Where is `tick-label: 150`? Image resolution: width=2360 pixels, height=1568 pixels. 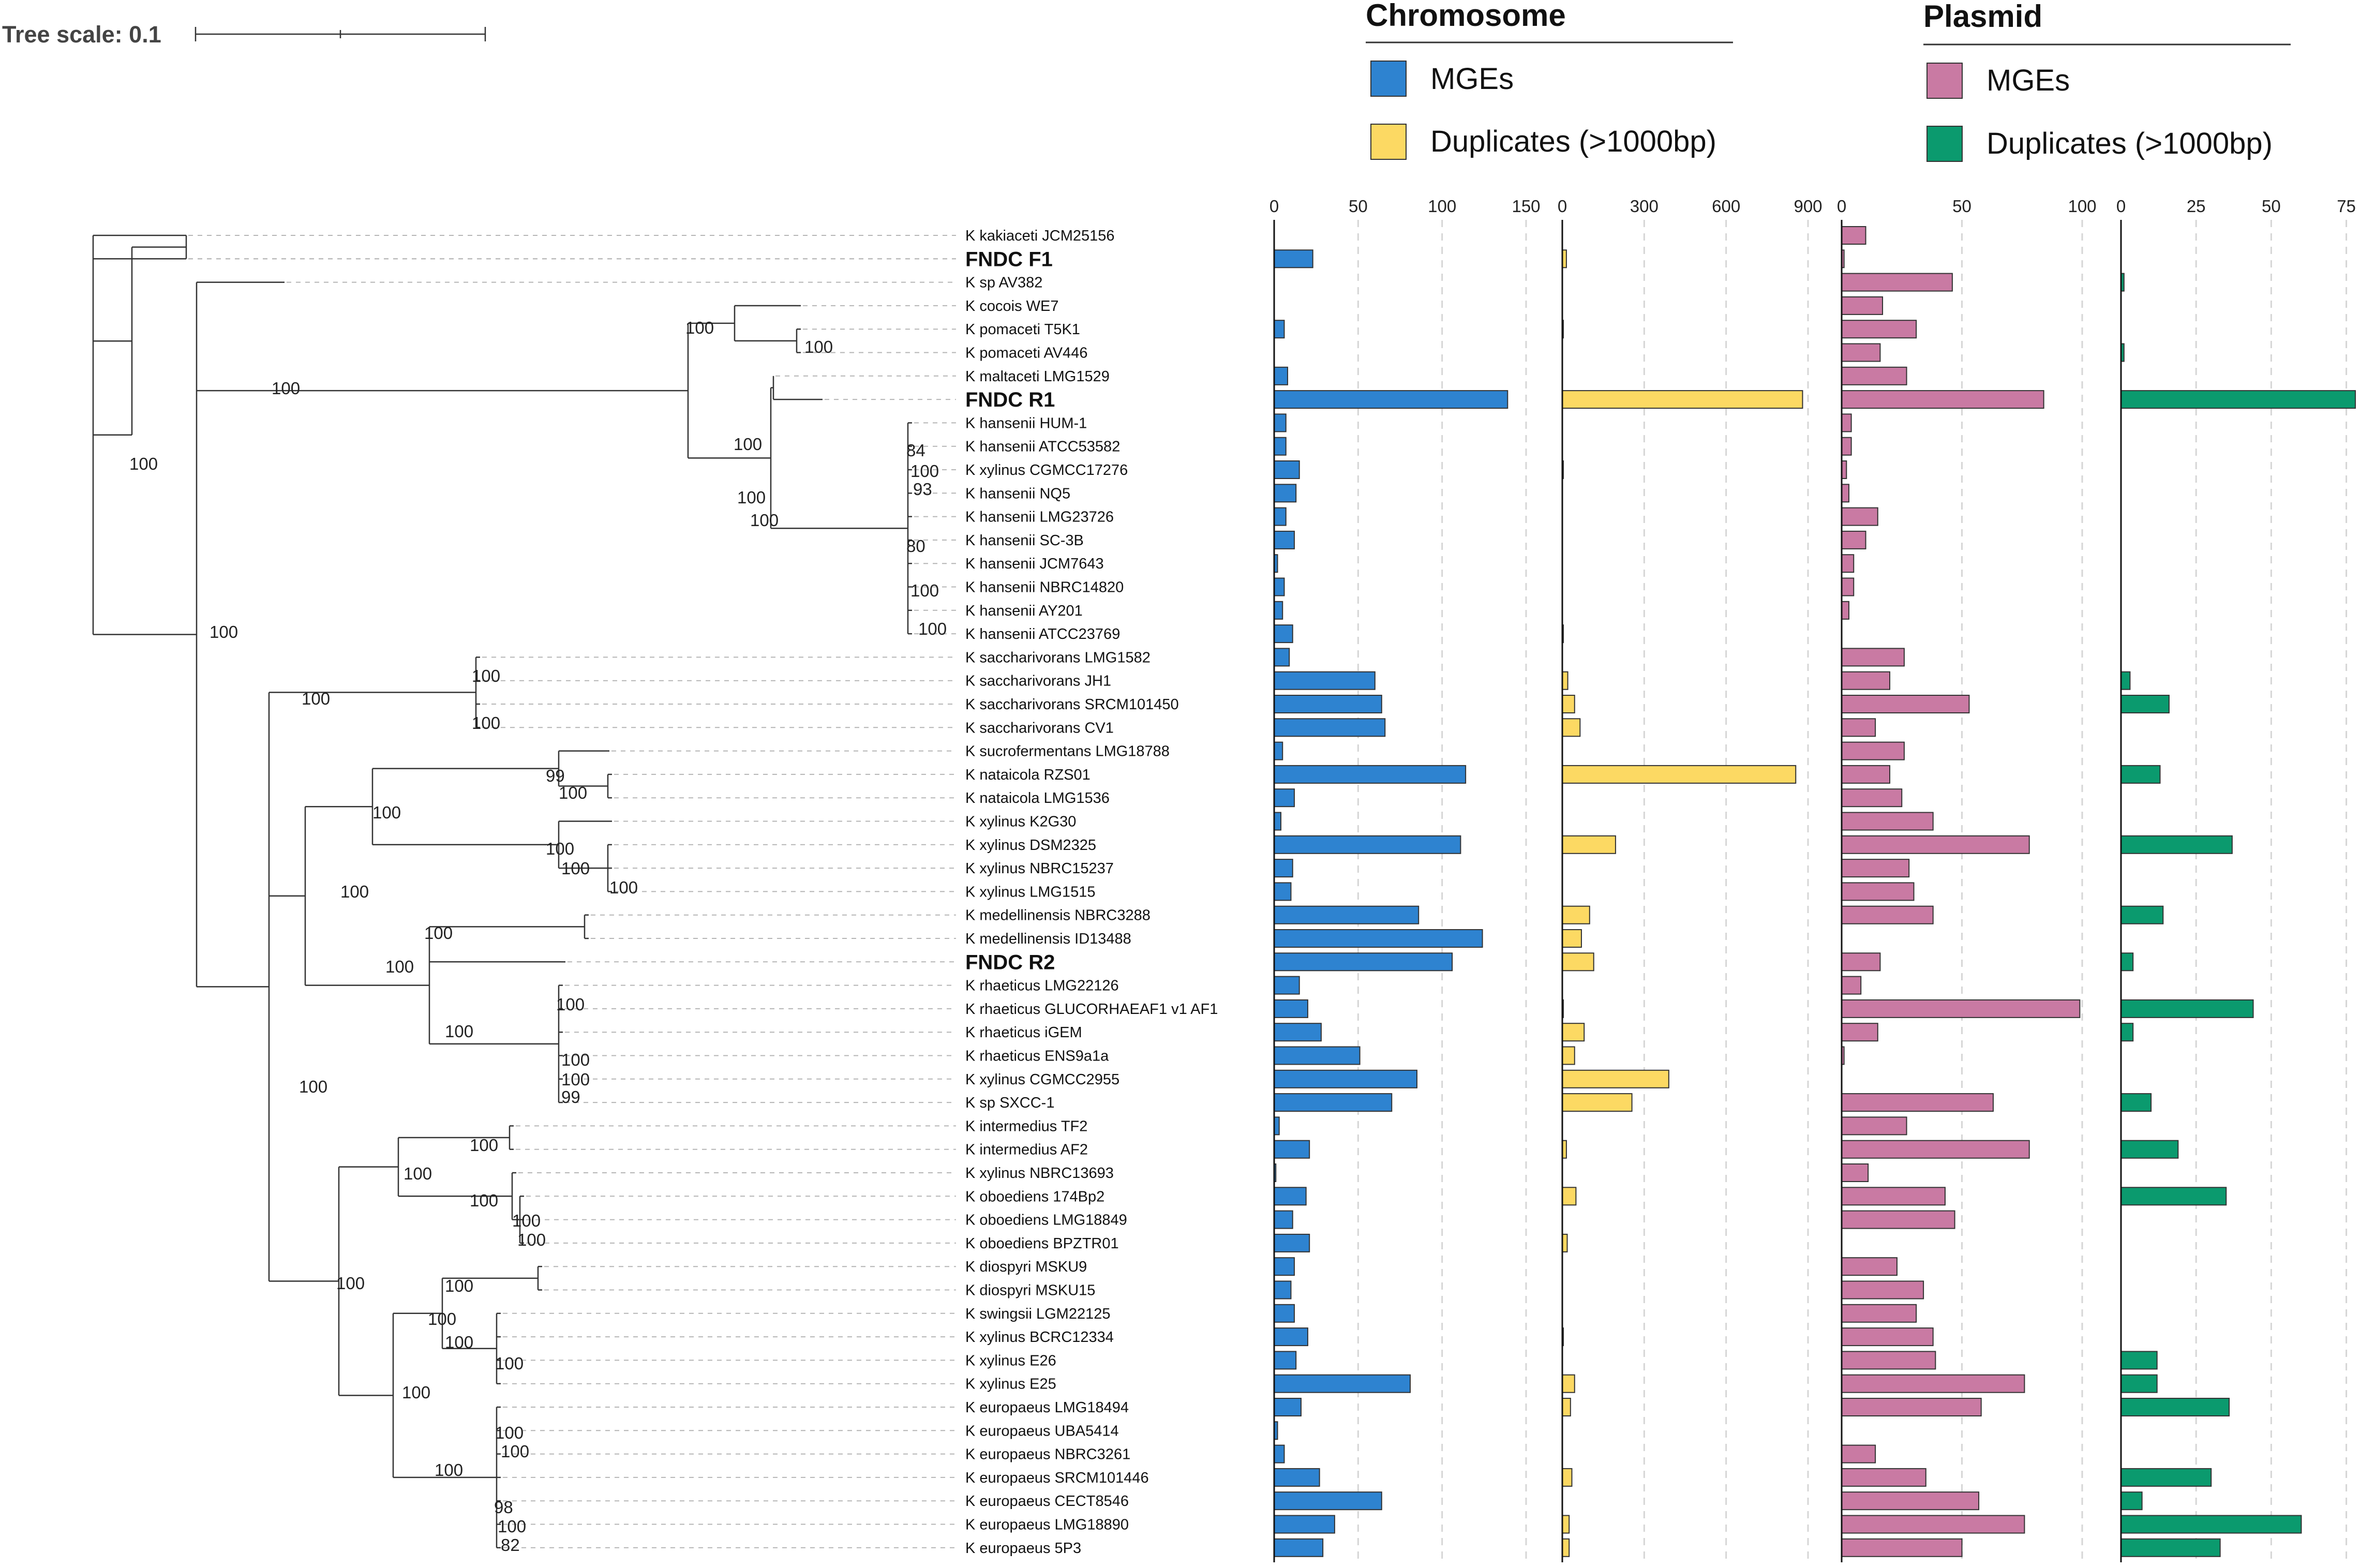
tick-label: 150 is located at coordinates (1526, 206).